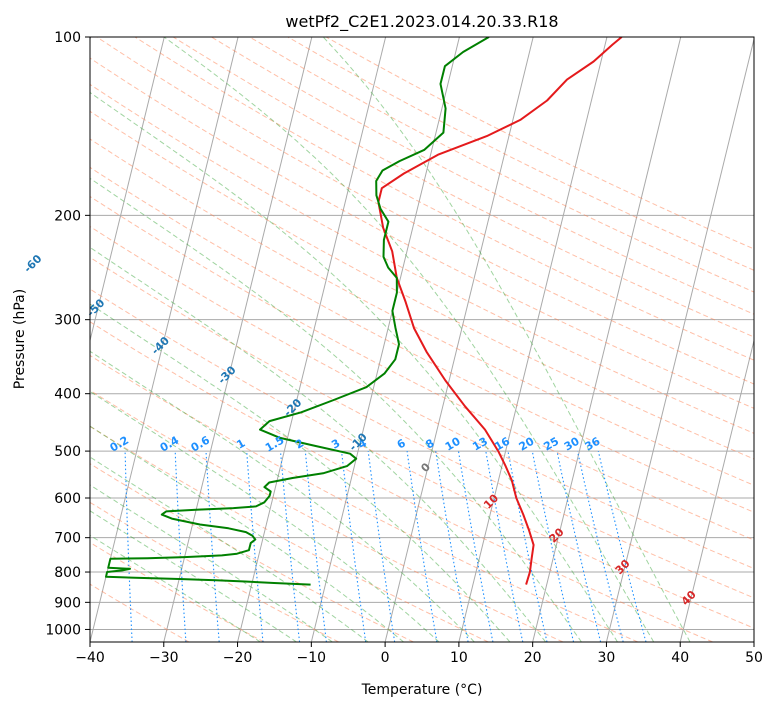  Describe the element at coordinates (164, 658) in the screenshot. I see `x-tick-label: −30` at that location.